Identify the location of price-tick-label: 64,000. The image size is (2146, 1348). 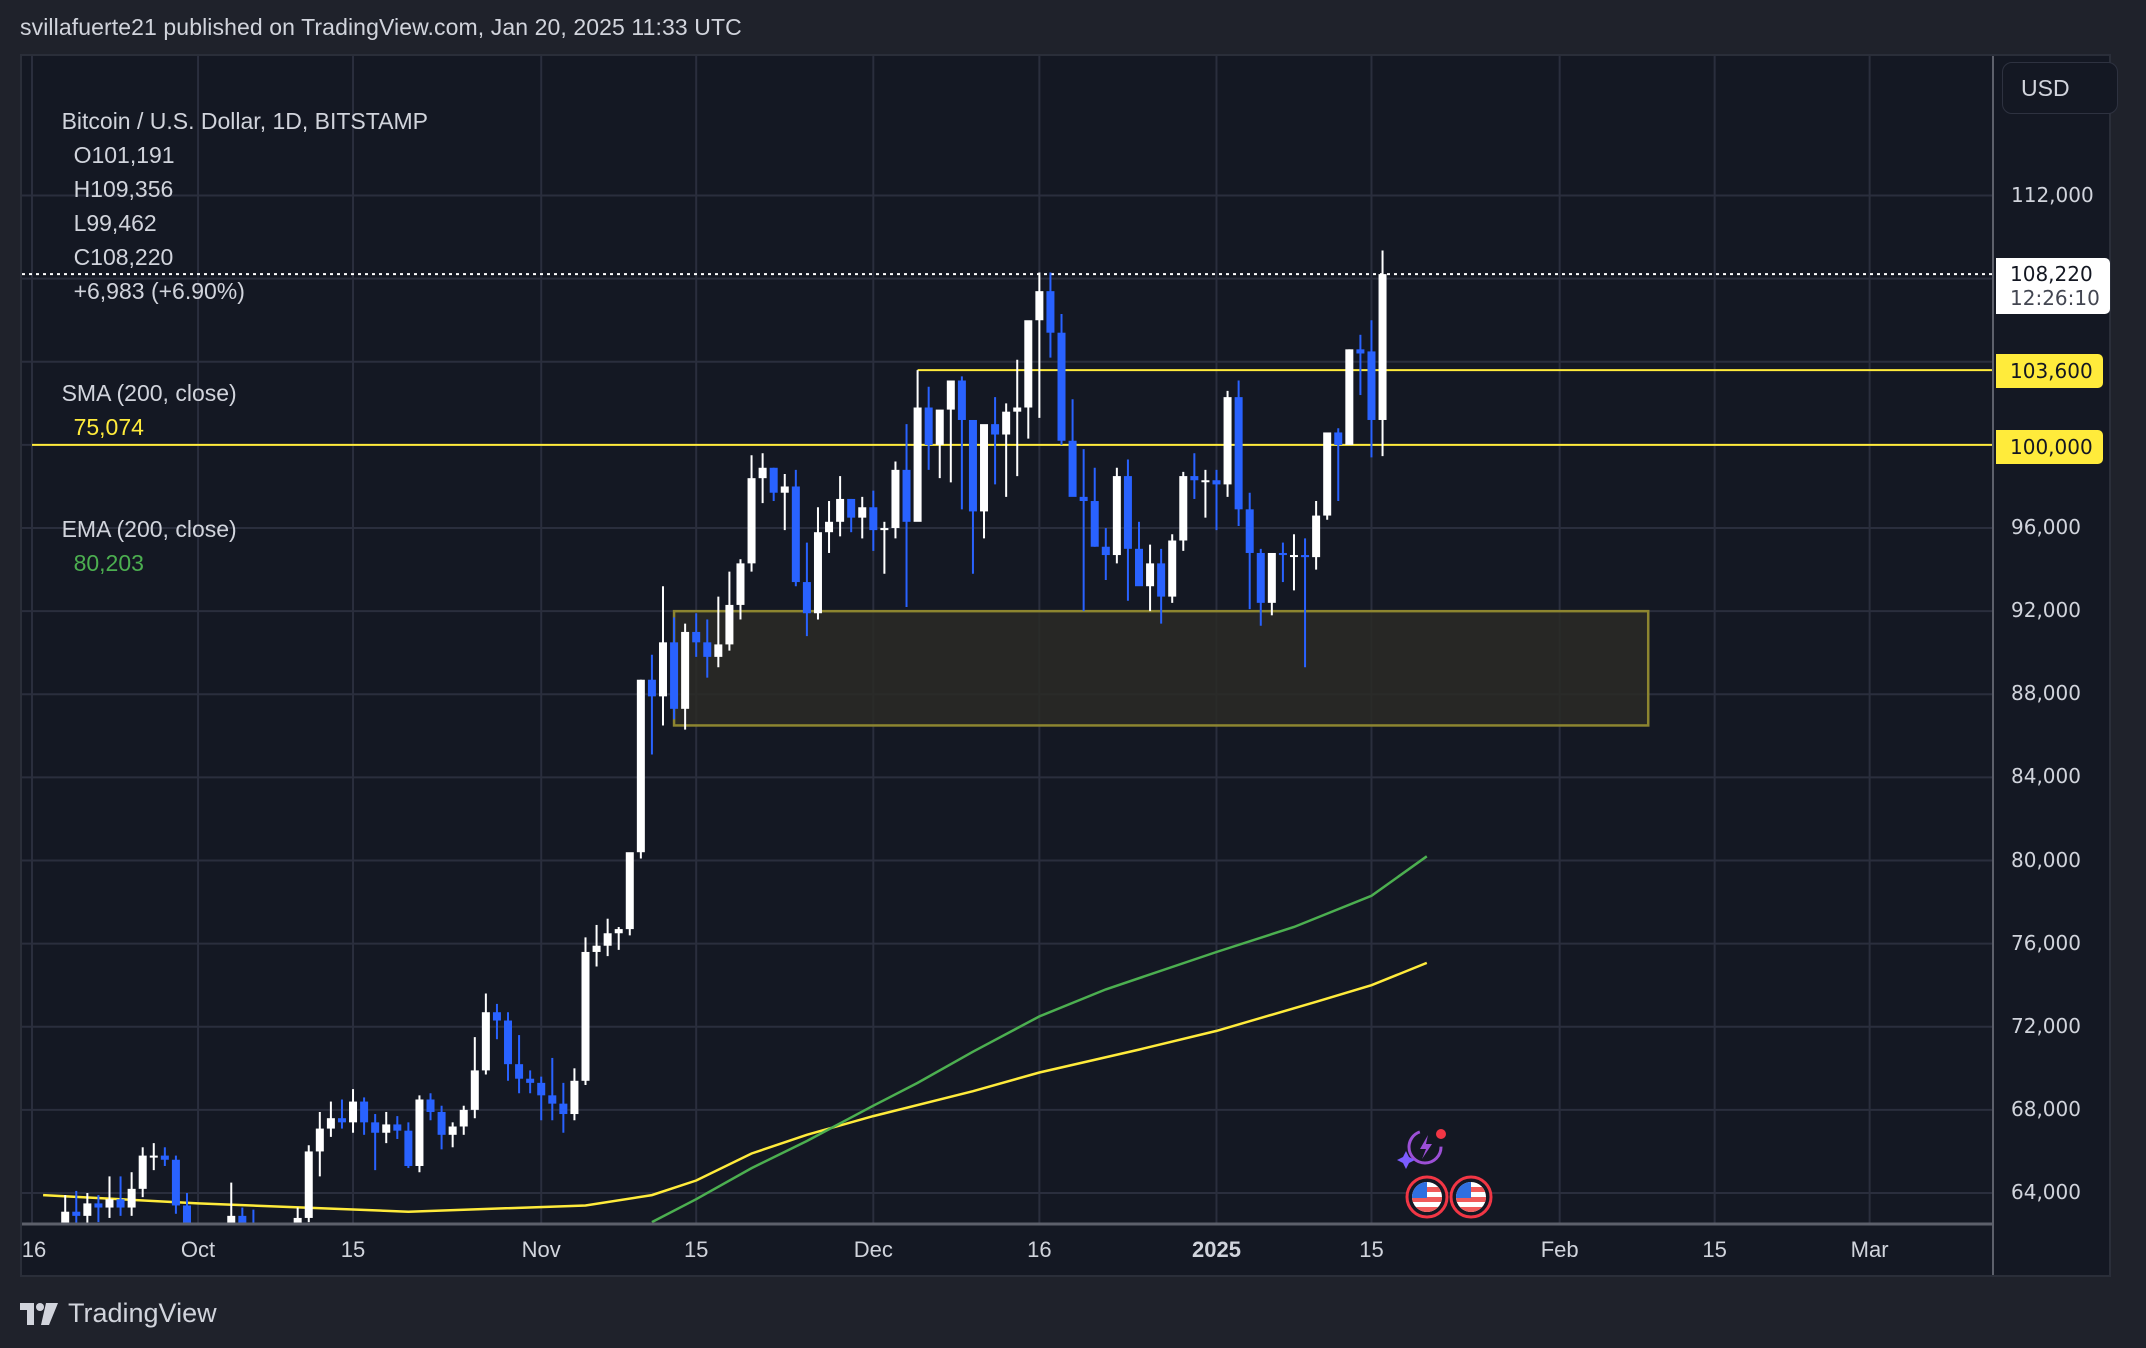
(2046, 1192).